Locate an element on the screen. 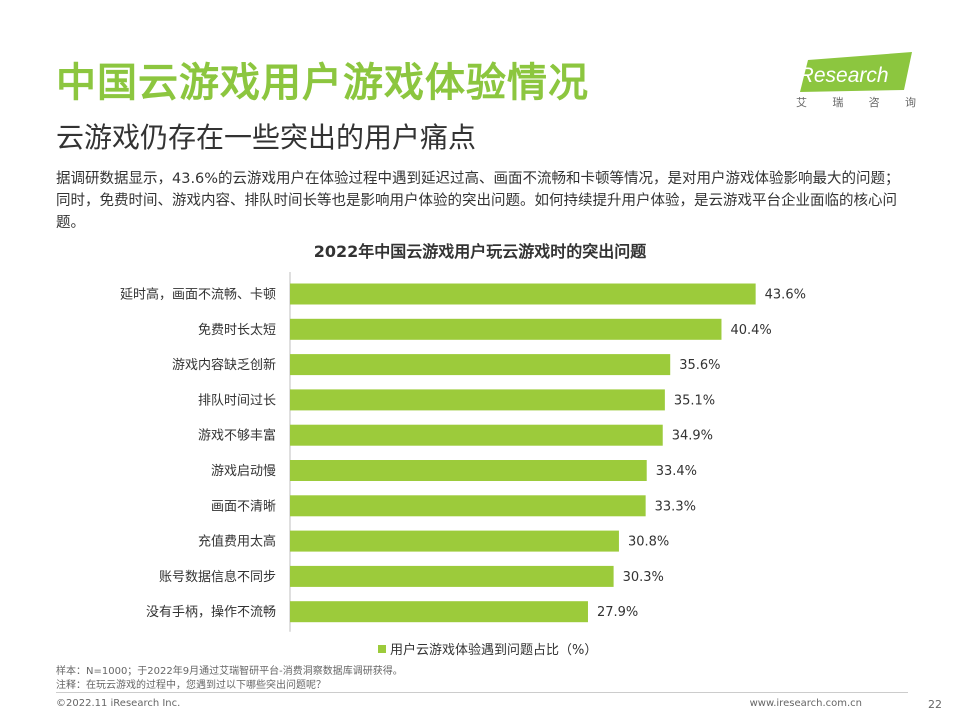 The height and width of the screenshot is (720, 960). value-label: 30.8% is located at coordinates (648, 542).